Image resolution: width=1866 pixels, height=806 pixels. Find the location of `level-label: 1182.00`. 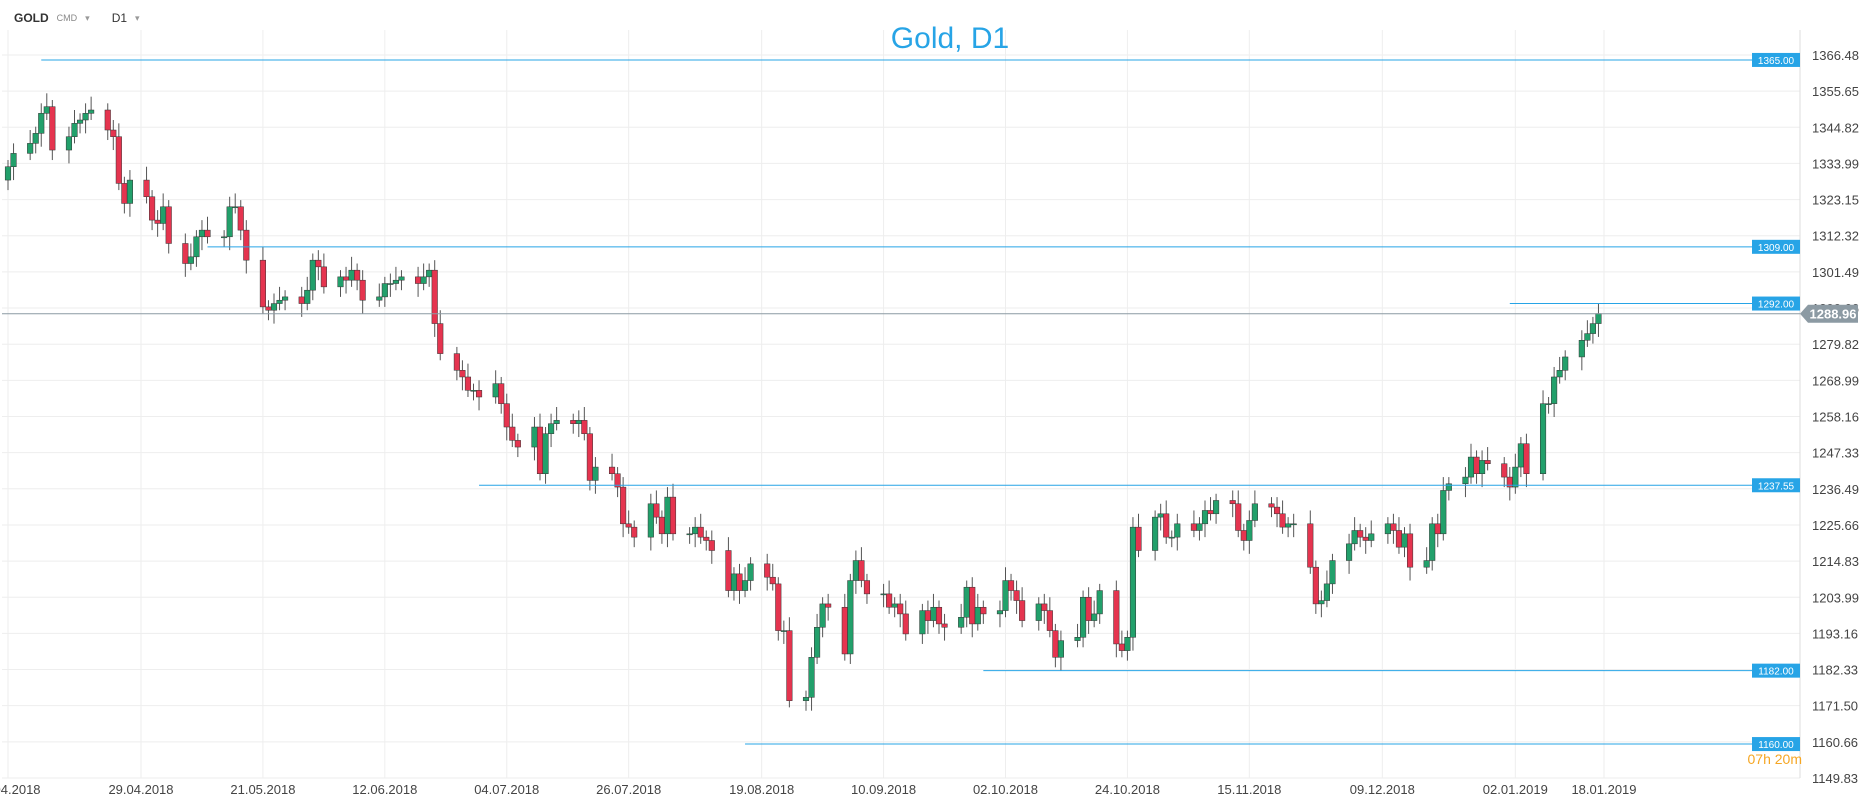

level-label: 1182.00 is located at coordinates (1776, 672).